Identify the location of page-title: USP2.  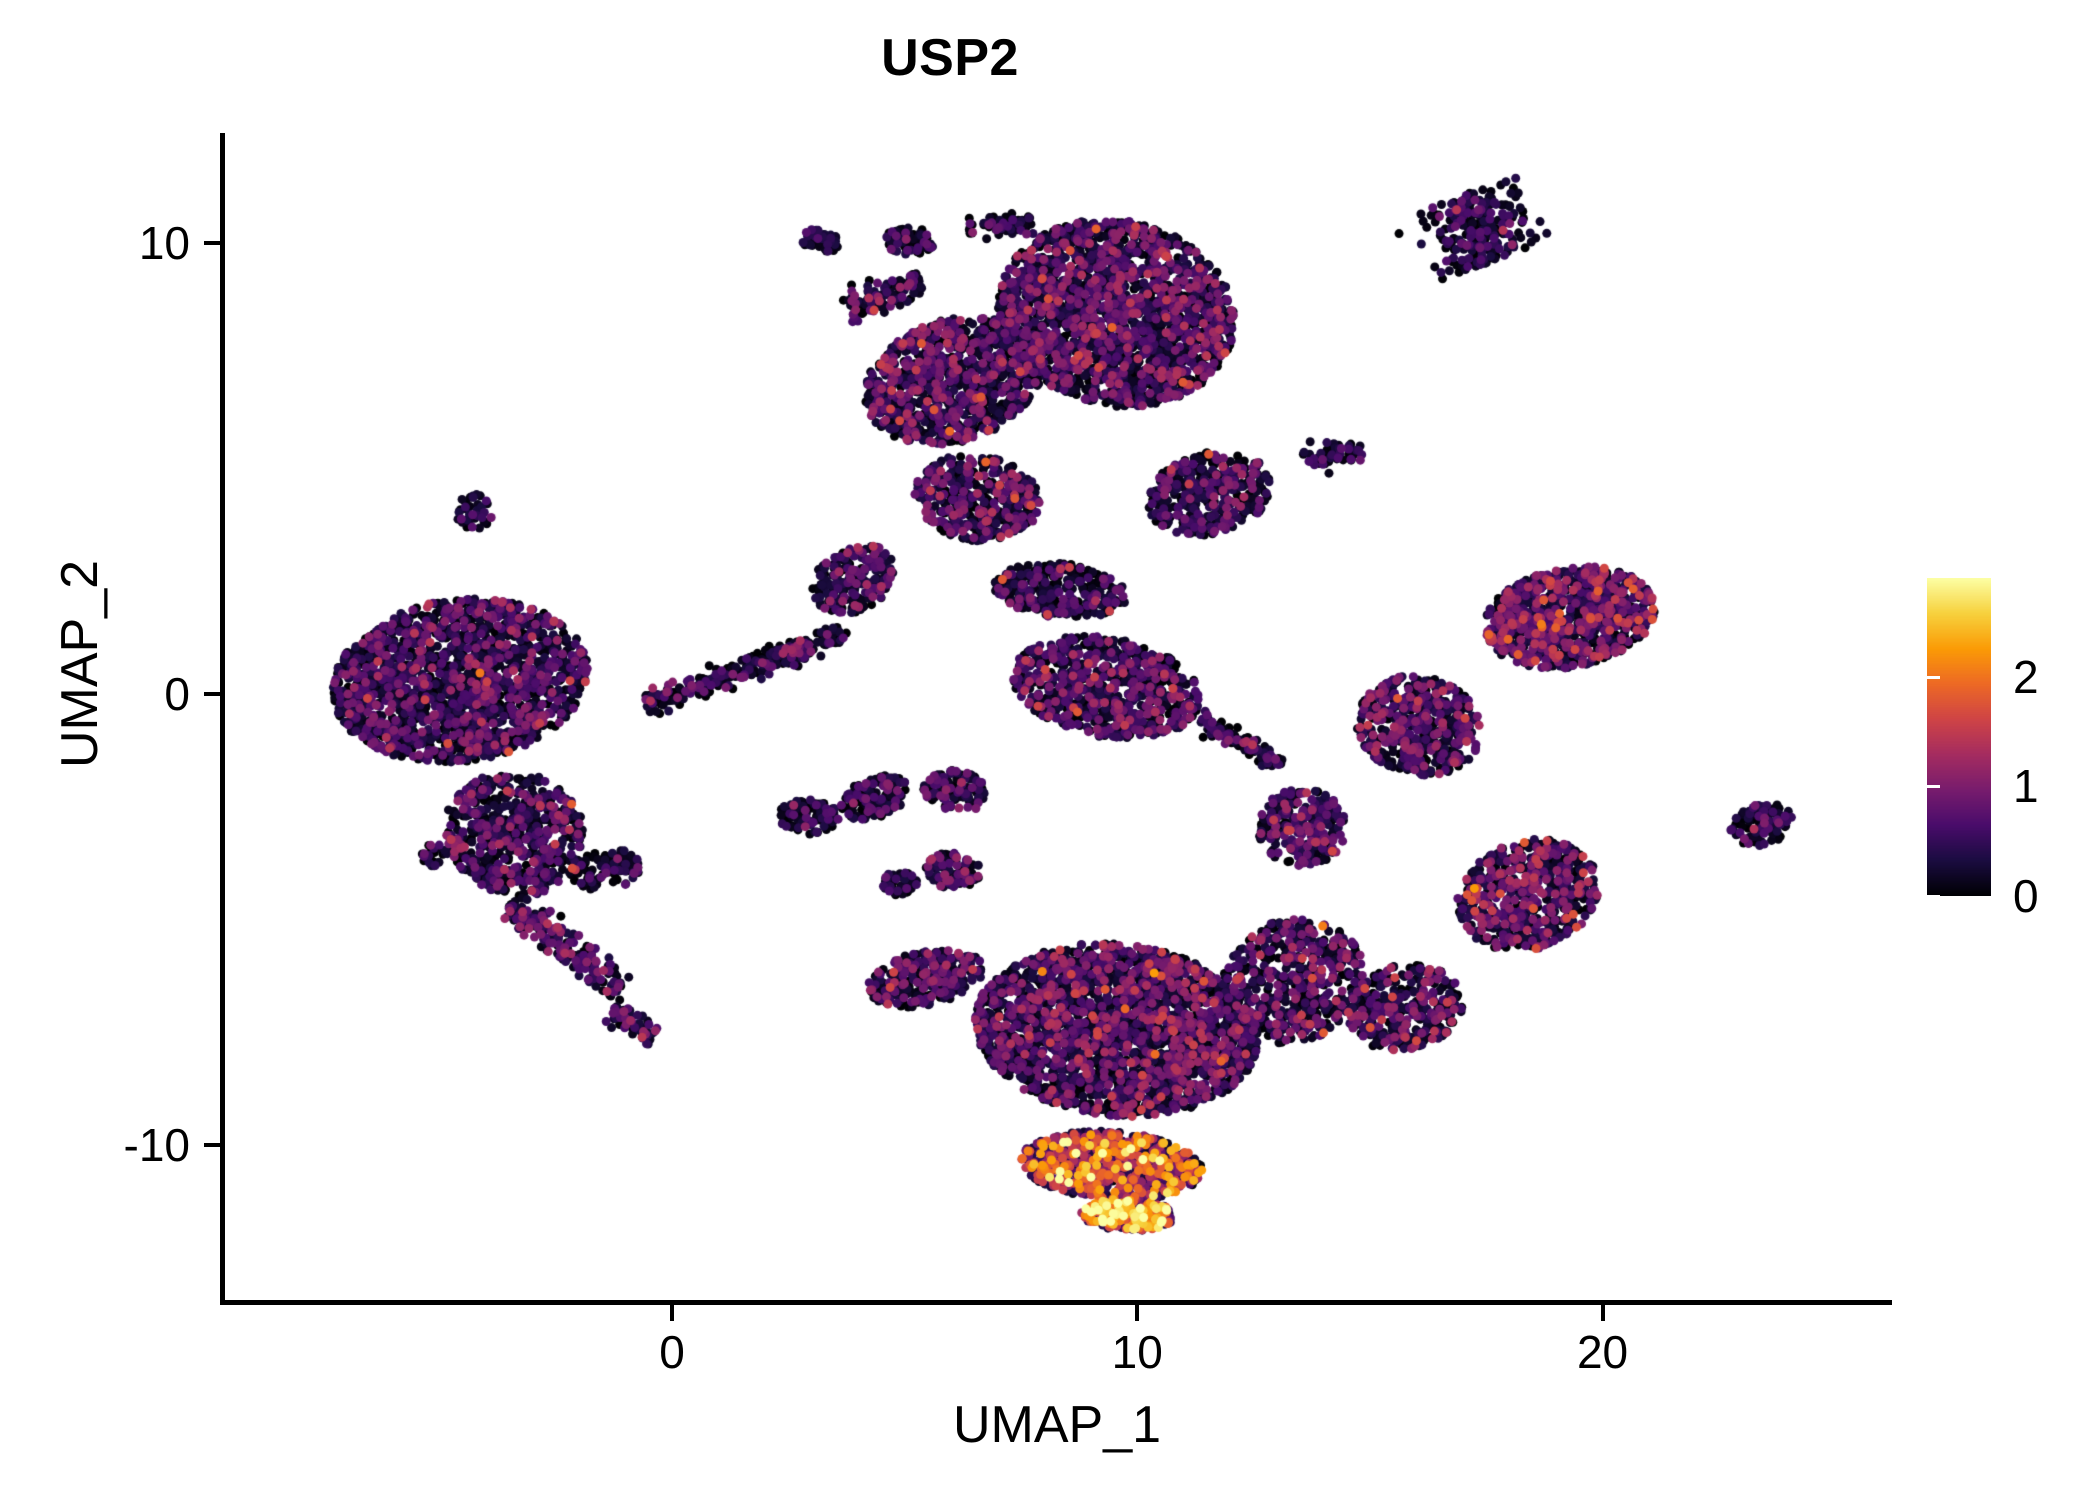
(950, 58).